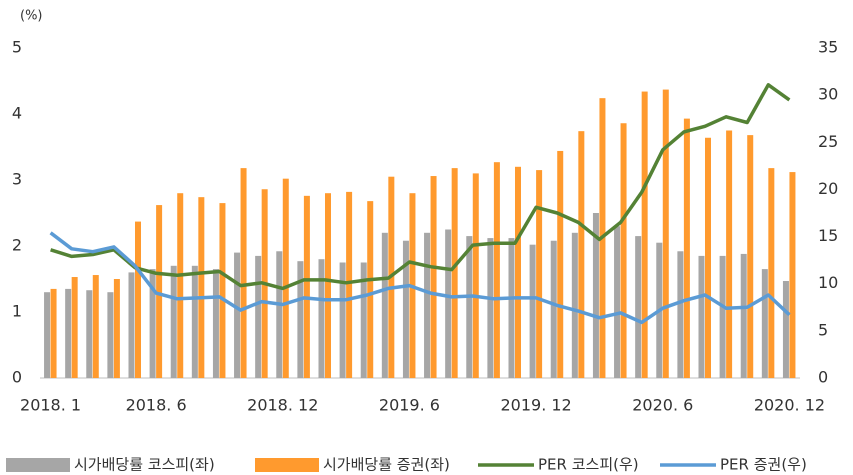  I want to click on y2-tick-label: 30, so click(828, 94).